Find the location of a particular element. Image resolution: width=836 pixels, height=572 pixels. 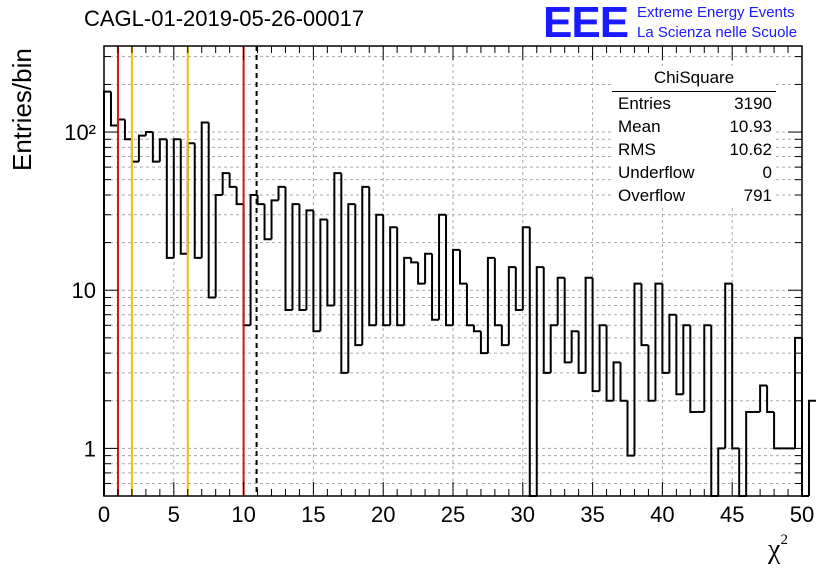

x-tick-label: 30 is located at coordinates (523, 514).